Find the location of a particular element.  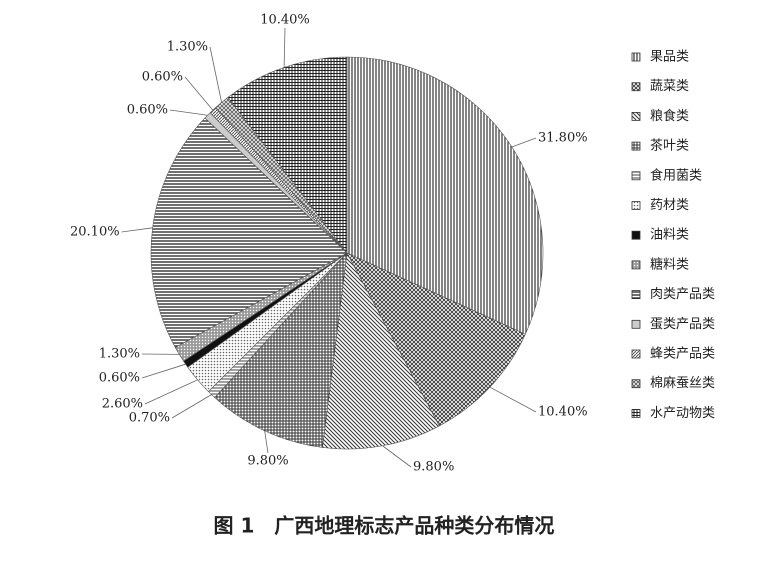

chart-title: 图 1 广西地理标志产品种类分布情况 is located at coordinates (384, 526).